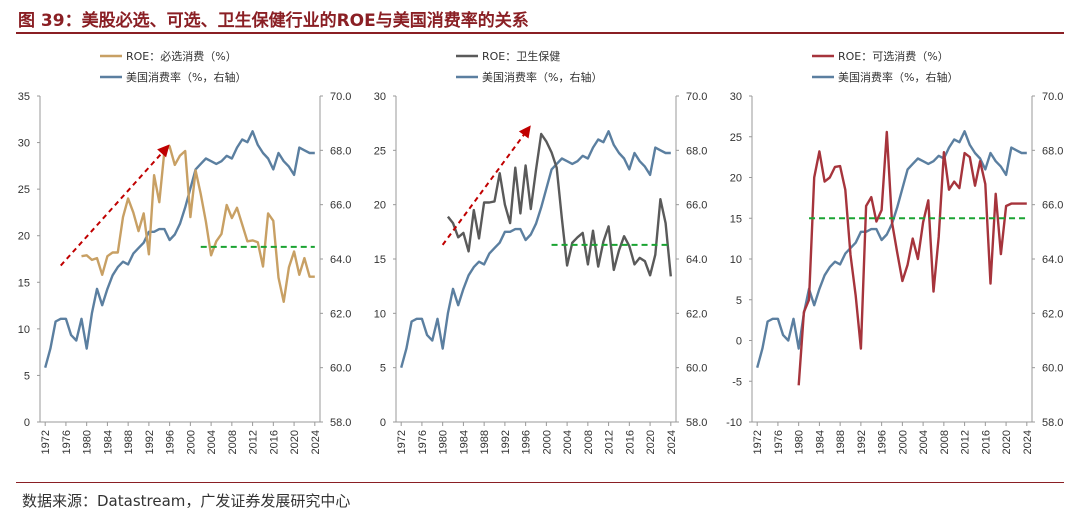 The height and width of the screenshot is (518, 1080). What do you see at coordinates (737, 382) in the screenshot?
I see `y-left-tick-label: -5` at bounding box center [737, 382].